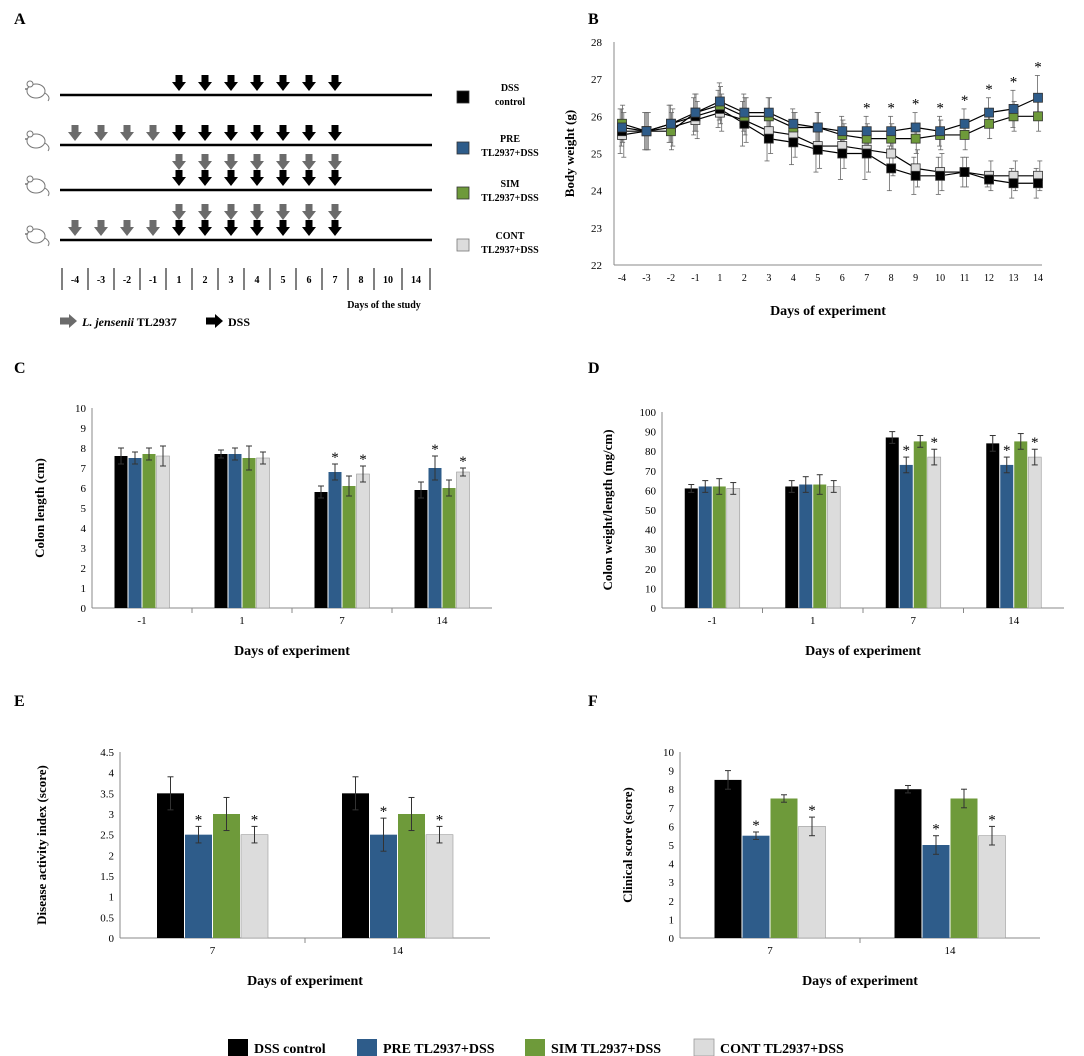  What do you see at coordinates (127, 280) in the screenshot?
I see `day-label: -2` at bounding box center [127, 280].